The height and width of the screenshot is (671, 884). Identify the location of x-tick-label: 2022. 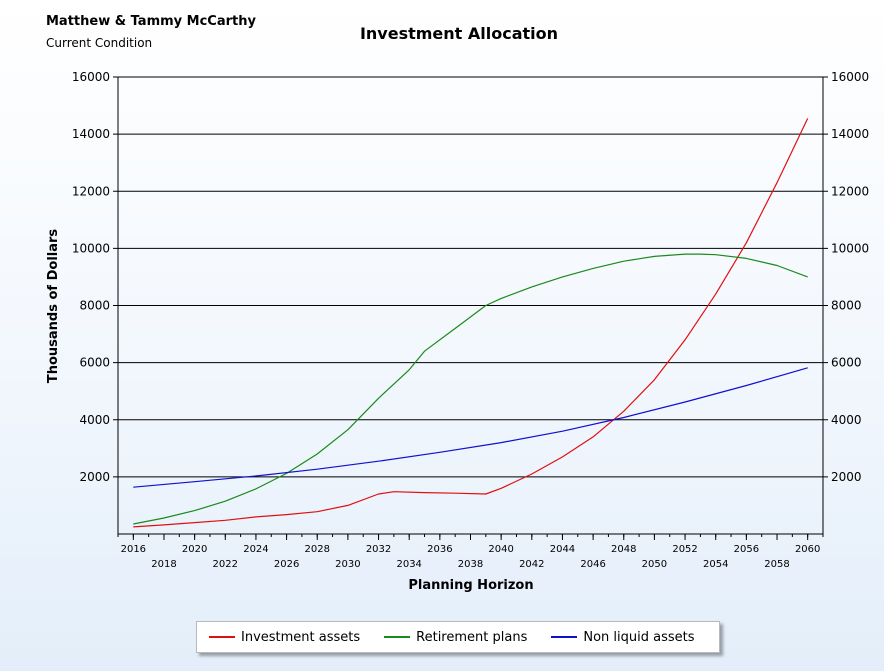
(225, 564).